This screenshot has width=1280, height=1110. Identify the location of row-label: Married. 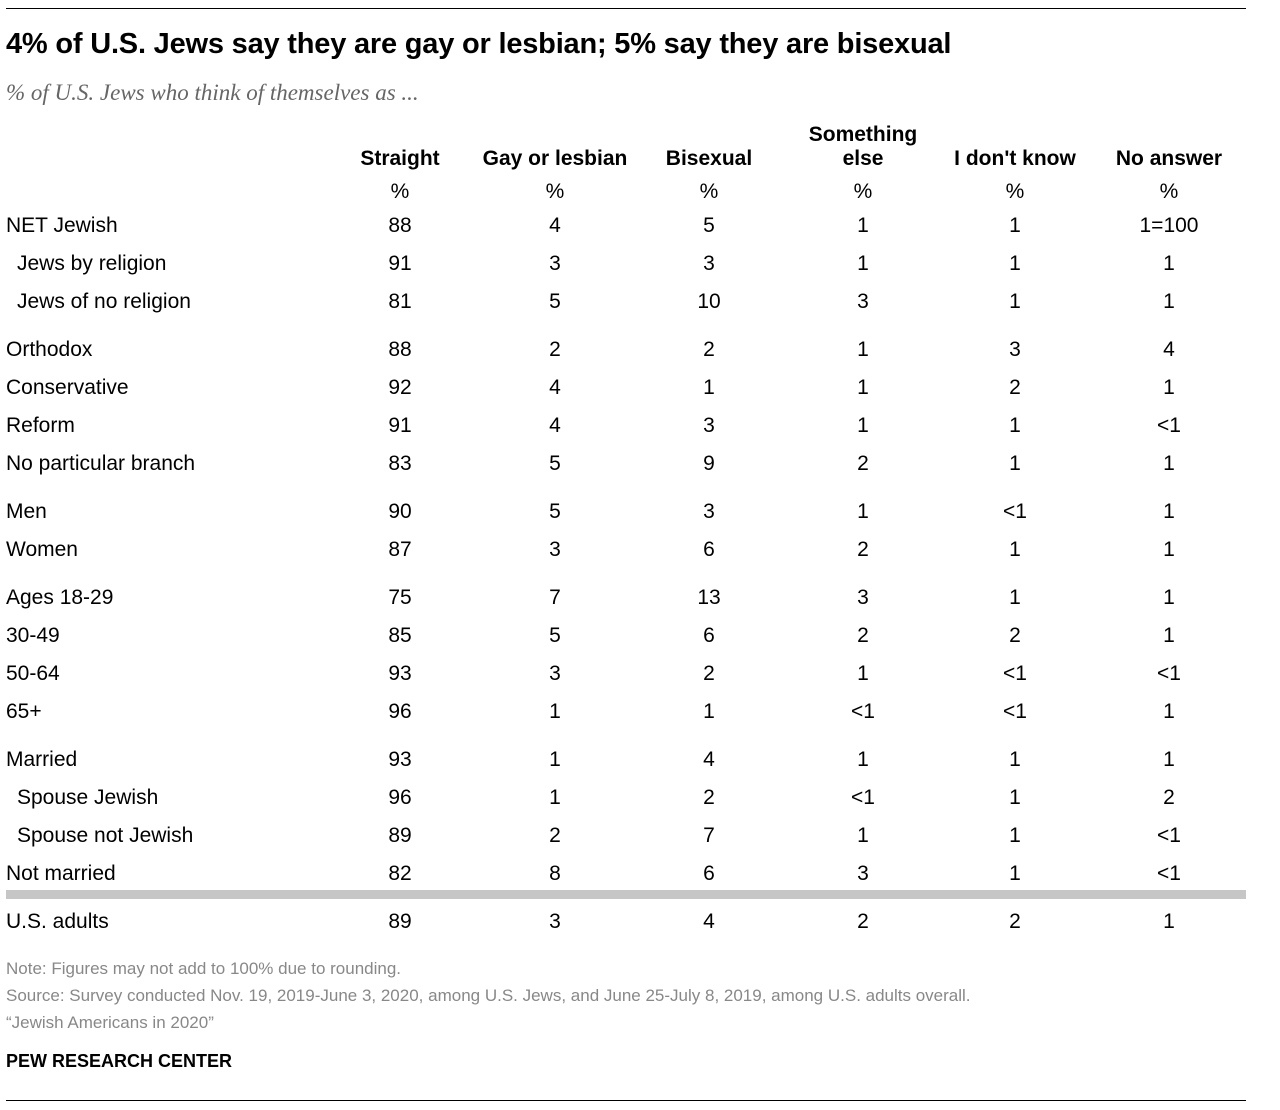
(42, 759).